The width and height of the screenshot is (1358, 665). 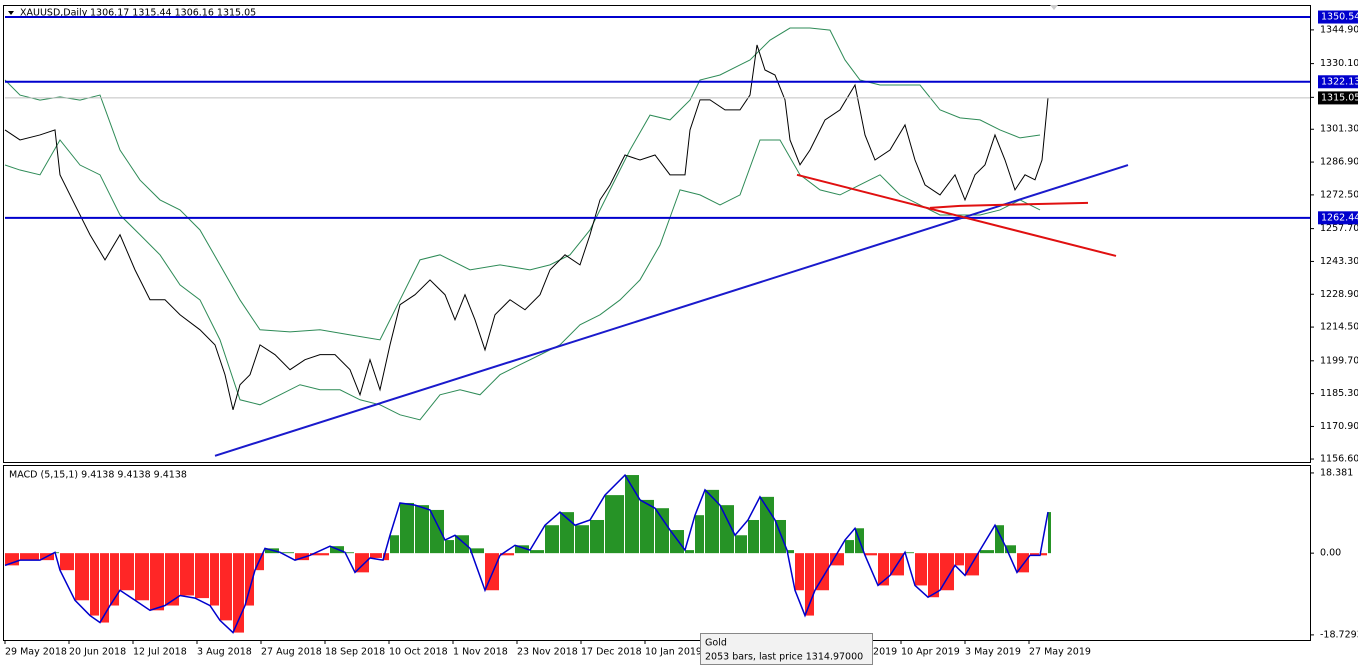 I want to click on x-tick-label: 10 Jan 2019, so click(x=673, y=652).